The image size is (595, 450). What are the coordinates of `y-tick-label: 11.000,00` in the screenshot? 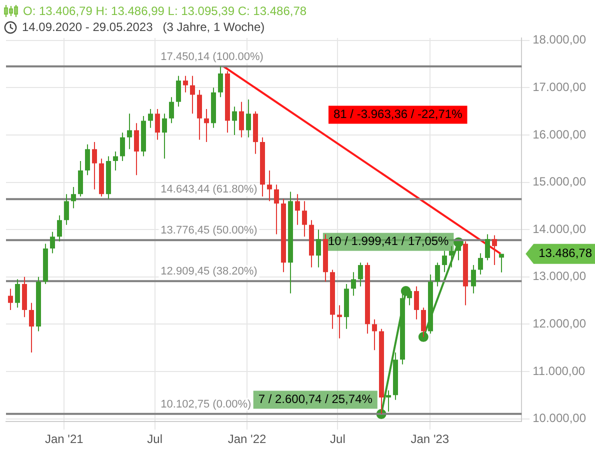 It's located at (559, 371).